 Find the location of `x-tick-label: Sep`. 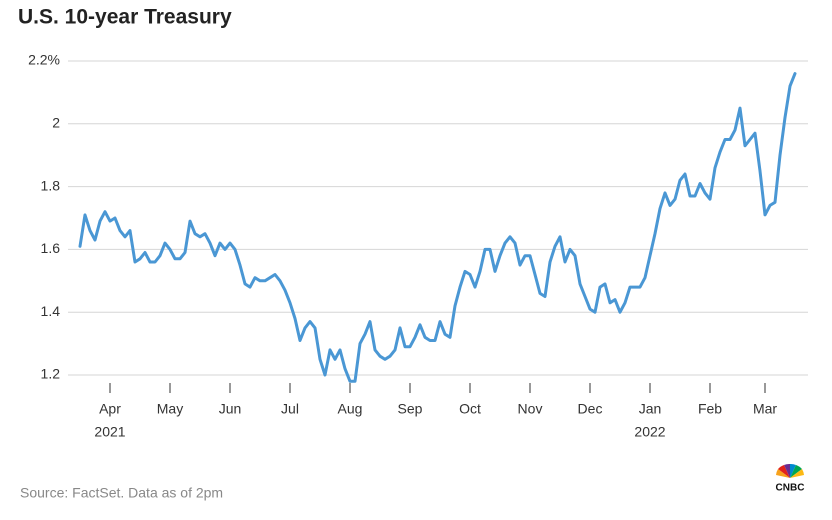

x-tick-label: Sep is located at coordinates (410, 409).